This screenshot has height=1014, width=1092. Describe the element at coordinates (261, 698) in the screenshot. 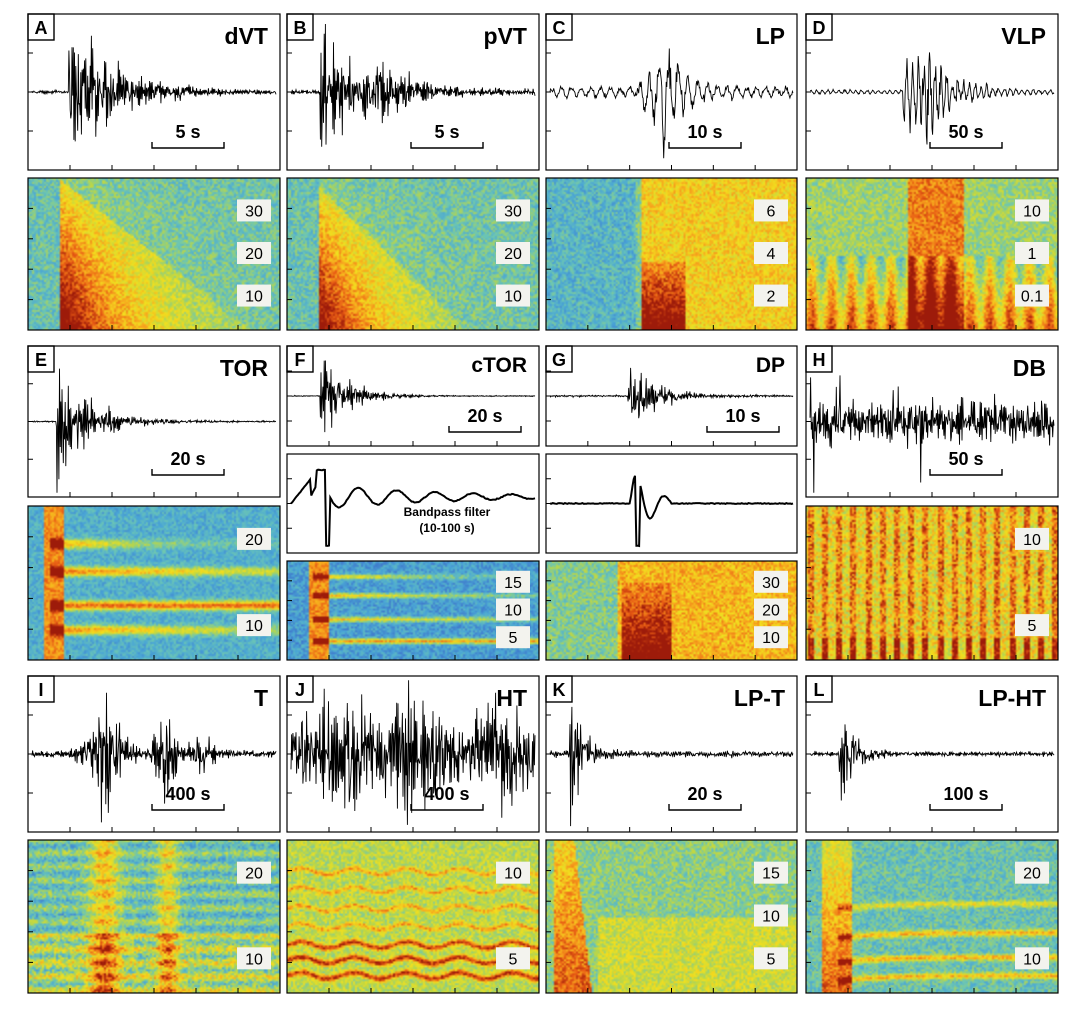

I see `event-title: T` at that location.